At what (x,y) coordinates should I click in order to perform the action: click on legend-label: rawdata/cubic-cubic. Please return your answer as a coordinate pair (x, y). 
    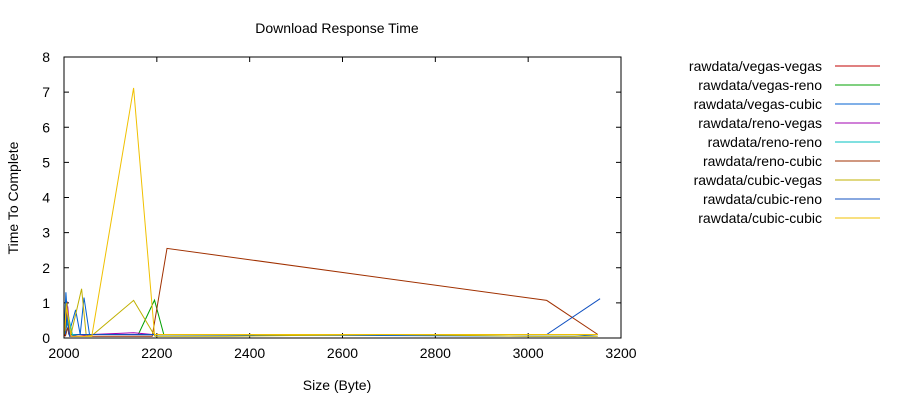
    Looking at the image, I should click on (760, 218).